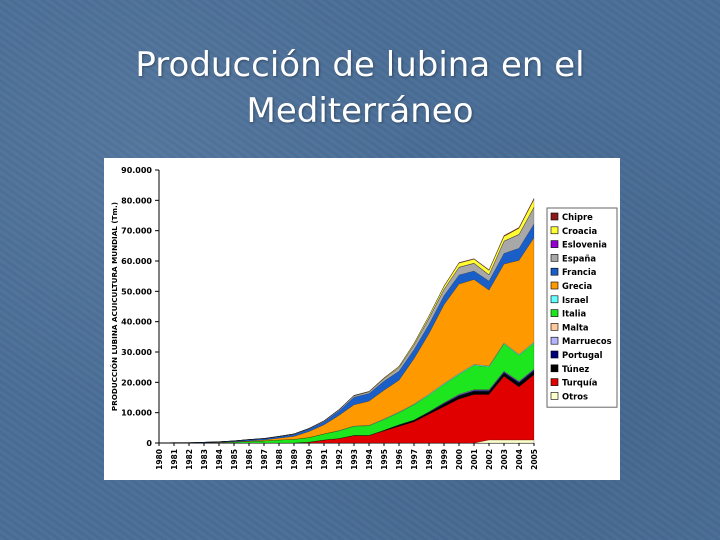  Describe the element at coordinates (360, 111) in the screenshot. I see `slide-title-line2: Mediterráneo` at that location.